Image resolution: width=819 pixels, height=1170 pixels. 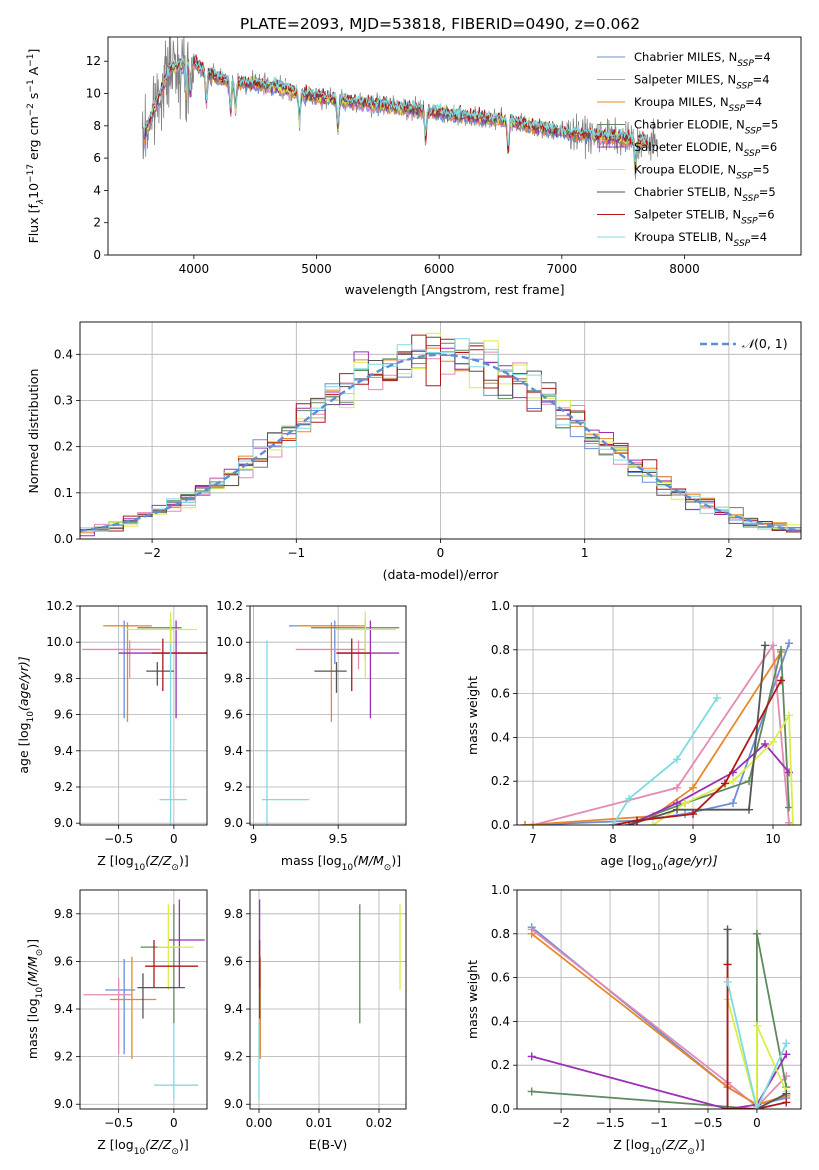 I want to click on normal-curve, so click(x=440, y=443).